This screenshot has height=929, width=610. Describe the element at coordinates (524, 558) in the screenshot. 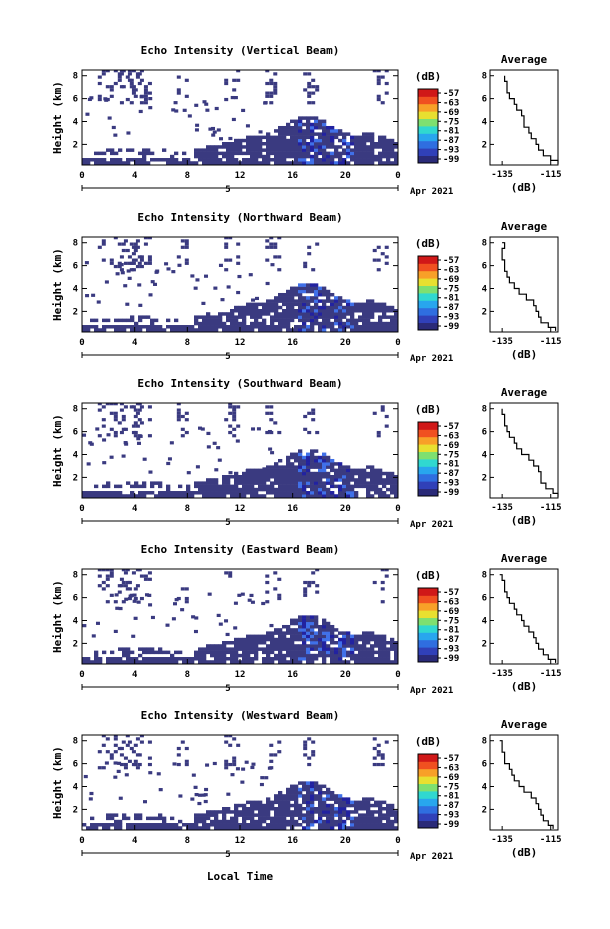

I see `avg-title: Average` at that location.